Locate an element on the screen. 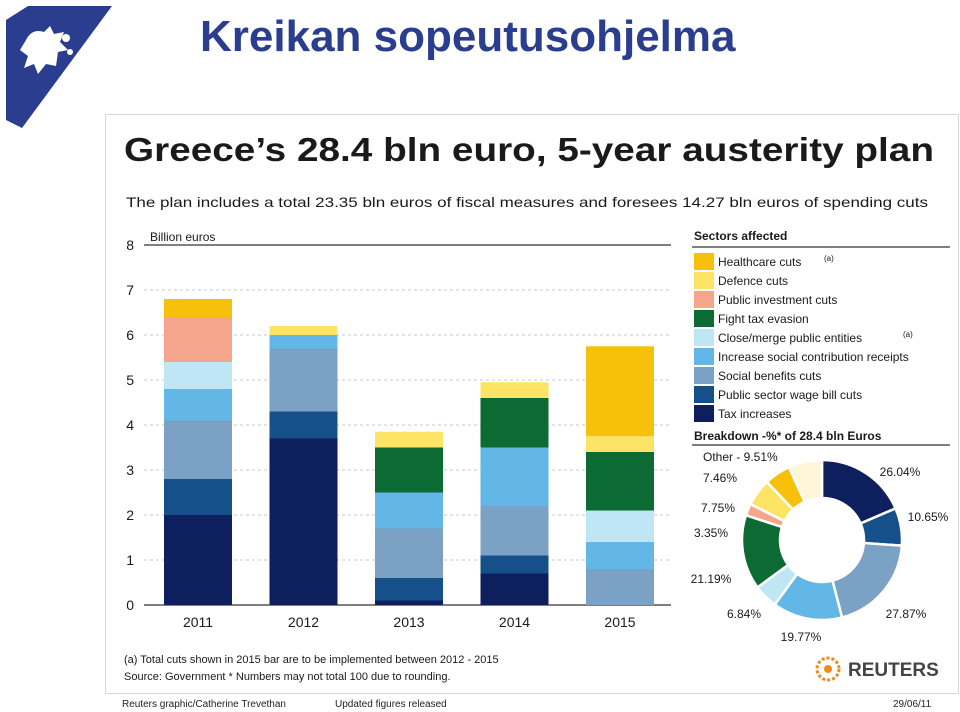 Image resolution: width=960 pixels, height=712 pixels. donut-slice-label: Other - 9.51% is located at coordinates (740, 457).